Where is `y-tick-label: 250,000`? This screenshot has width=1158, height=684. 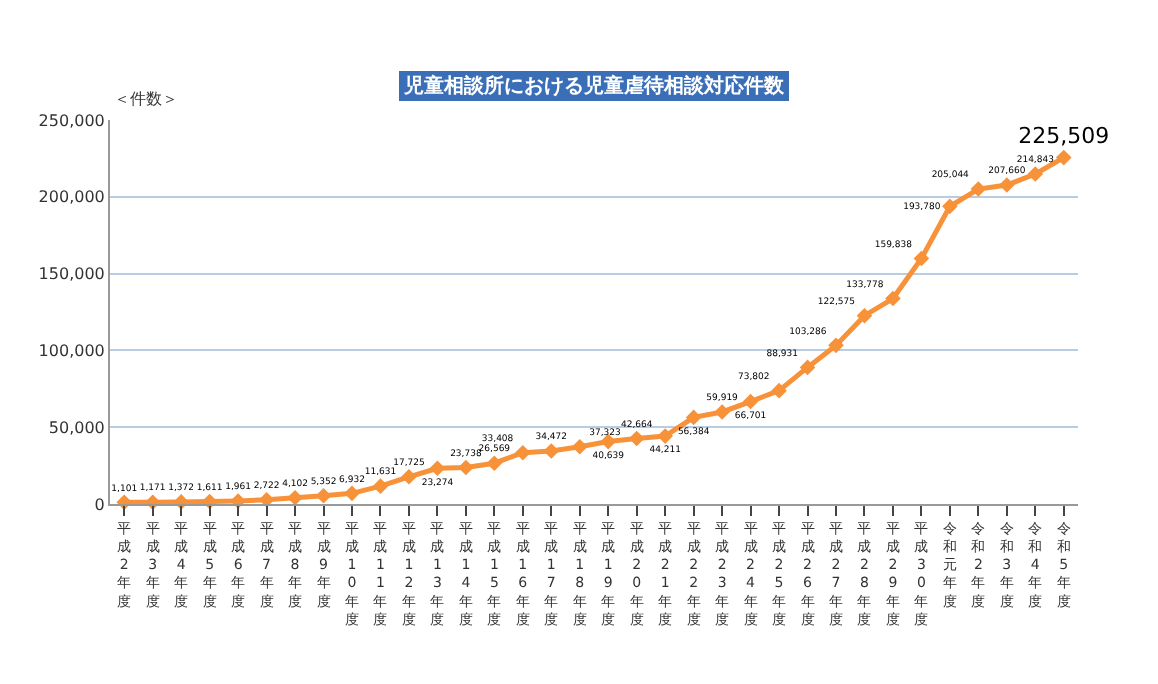
y-tick-label: 250,000 is located at coordinates (71, 120).